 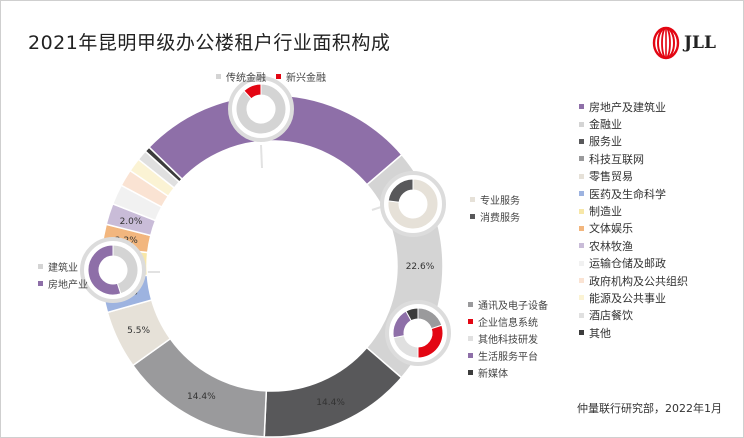 I want to click on tech-legend: 通讯及电子设备 企业信息系统 其他科技研发 生活服务平台 新媒体, so click(x=508, y=338).